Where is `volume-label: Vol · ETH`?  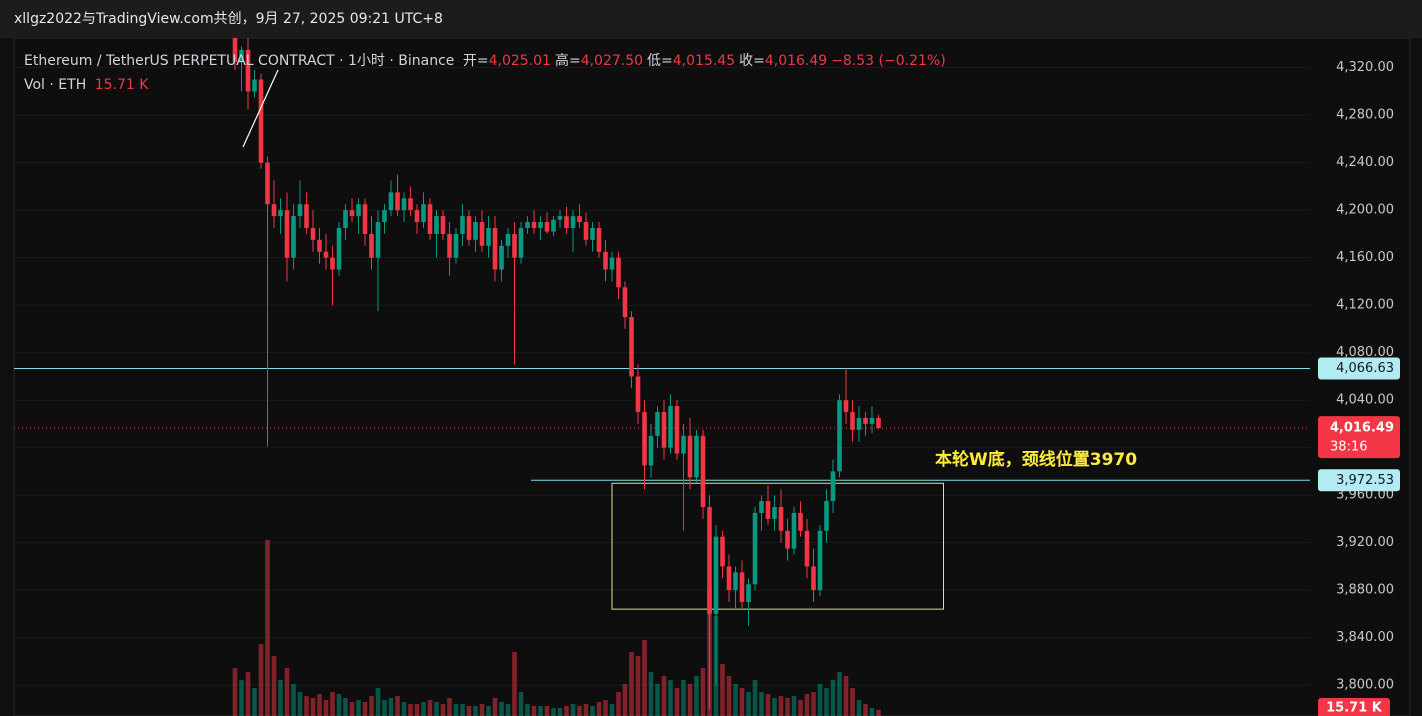
volume-label: Vol · ETH is located at coordinates (55, 85).